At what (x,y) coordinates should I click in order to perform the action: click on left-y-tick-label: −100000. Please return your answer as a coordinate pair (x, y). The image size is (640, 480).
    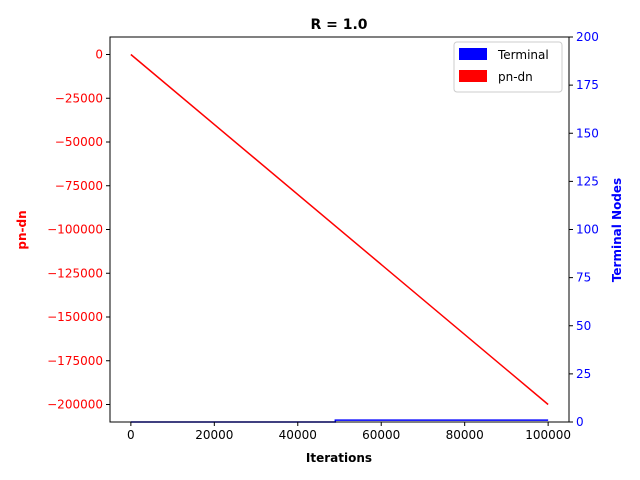
    Looking at the image, I should click on (75, 230).